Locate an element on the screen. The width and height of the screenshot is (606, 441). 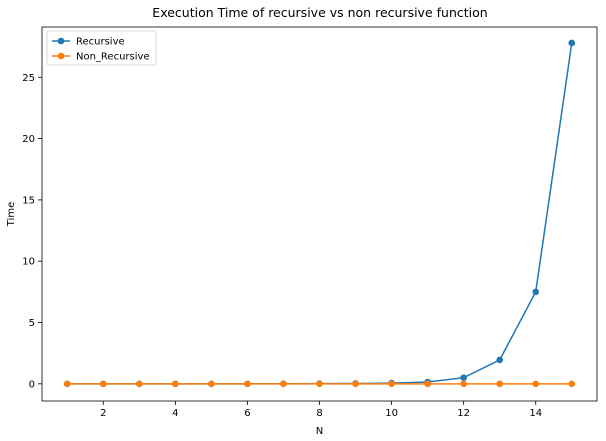
x-axis: 2 4 6 8 10 12 14 is located at coordinates (321, 410).